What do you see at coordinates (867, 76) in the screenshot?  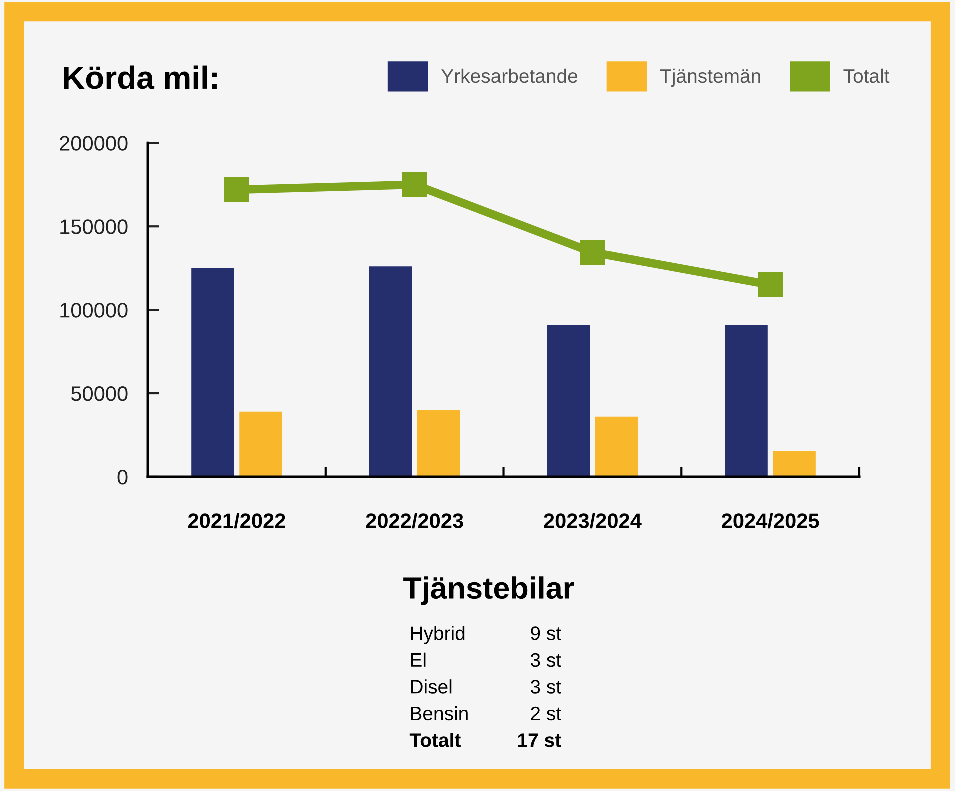 I see `legend-label: Totalt` at bounding box center [867, 76].